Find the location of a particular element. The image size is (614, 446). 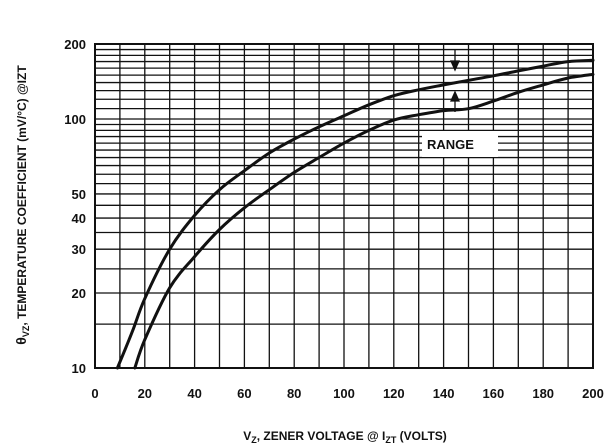

y-tick-label: 50 is located at coordinates (79, 194).